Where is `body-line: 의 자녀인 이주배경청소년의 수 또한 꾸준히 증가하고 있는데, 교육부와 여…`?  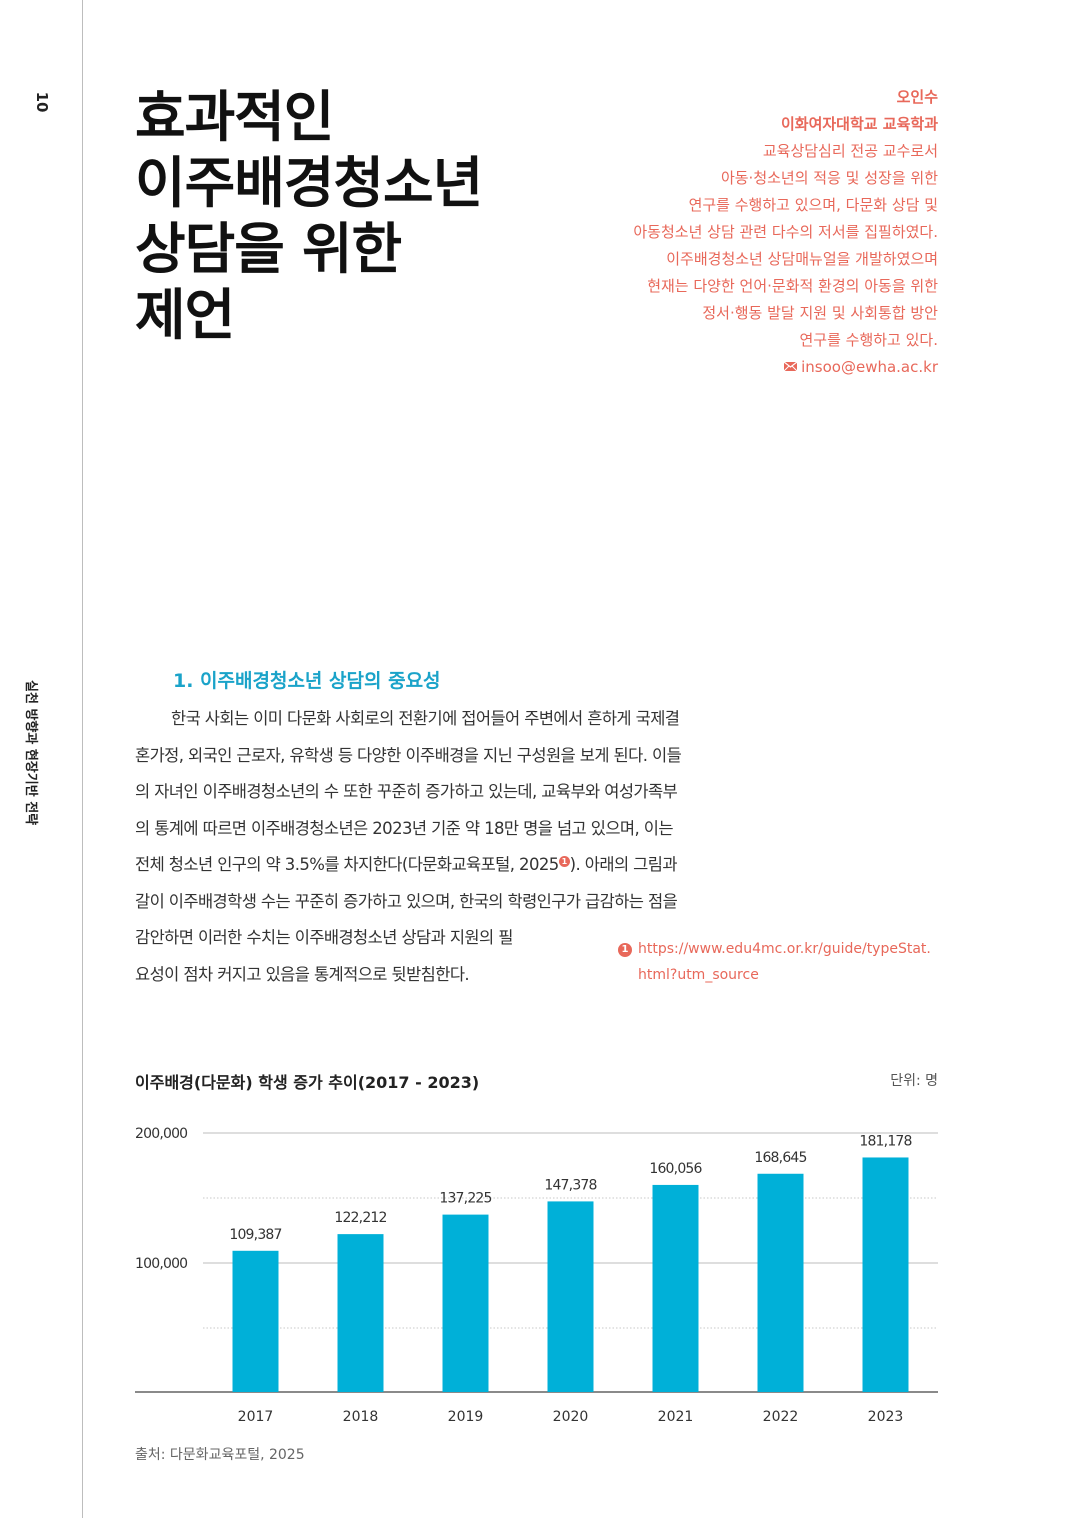
body-line: 의 자녀인 이주배경청소년의 수 또한 꾸준히 증가하고 있는데, 교육부와 여… is located at coordinates (406, 791).